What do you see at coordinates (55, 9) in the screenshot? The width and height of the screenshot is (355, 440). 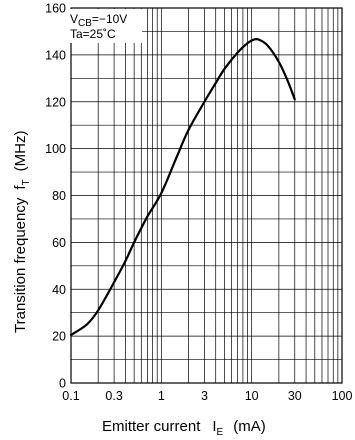 I see `y-tick-label: 160` at bounding box center [55, 9].